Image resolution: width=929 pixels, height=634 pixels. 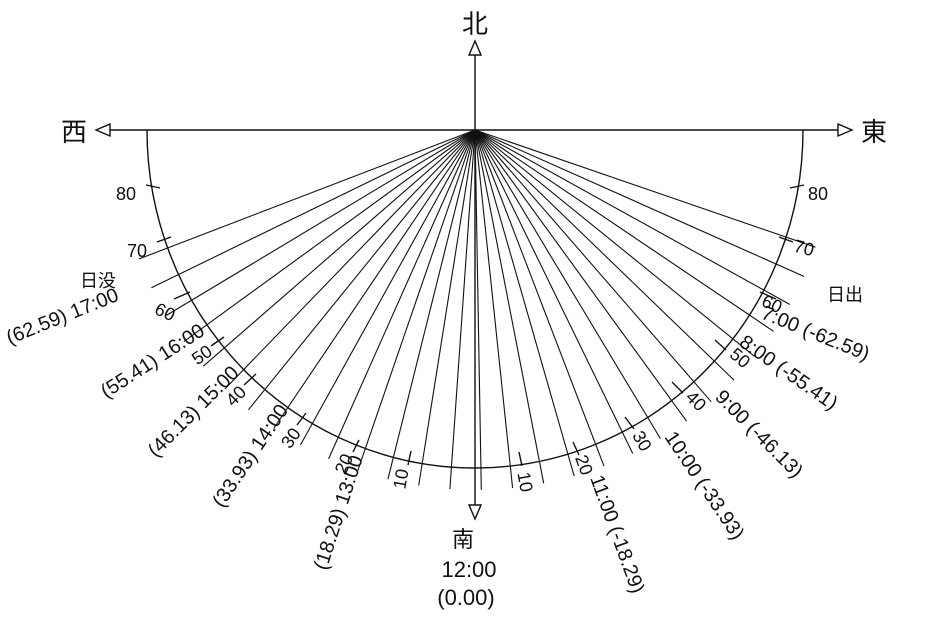 What do you see at coordinates (629, 423) in the screenshot?
I see `tick-30-east` at bounding box center [629, 423].